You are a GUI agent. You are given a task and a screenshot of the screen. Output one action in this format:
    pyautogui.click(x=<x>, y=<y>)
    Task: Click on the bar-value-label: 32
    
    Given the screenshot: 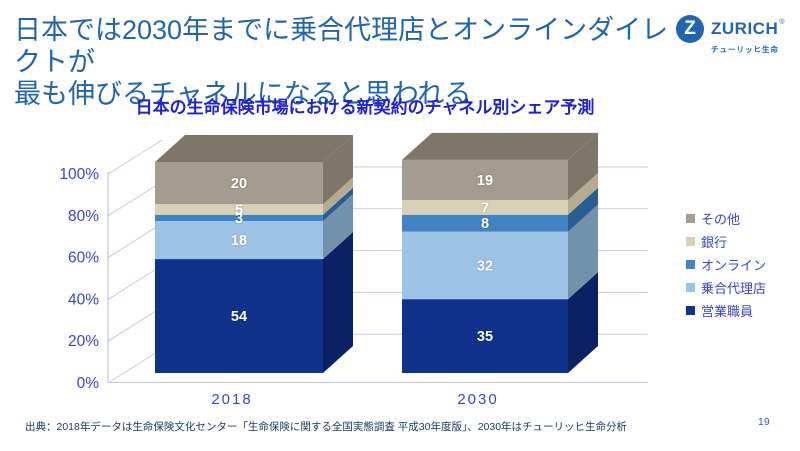 What is the action you would take?
    pyautogui.click(x=485, y=266)
    